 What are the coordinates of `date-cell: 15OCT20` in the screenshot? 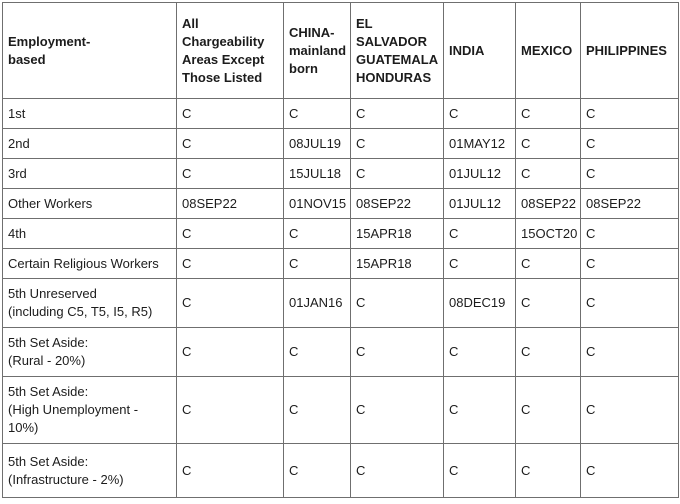 It's located at (548, 233).